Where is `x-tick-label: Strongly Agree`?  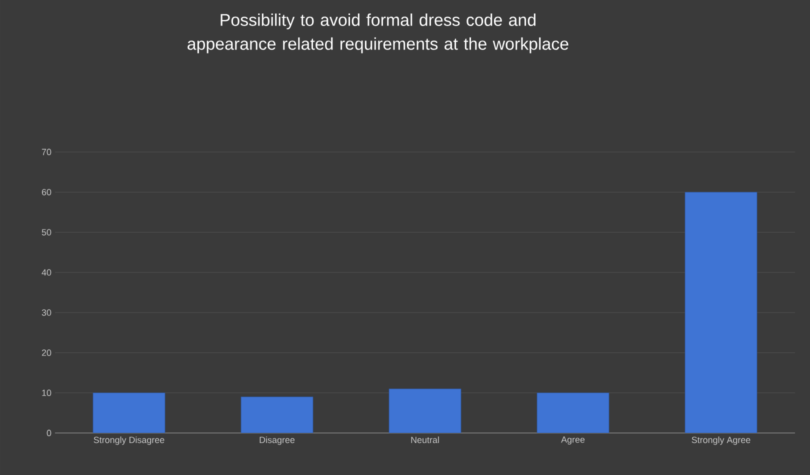
x-tick-label: Strongly Agree is located at coordinates (721, 440).